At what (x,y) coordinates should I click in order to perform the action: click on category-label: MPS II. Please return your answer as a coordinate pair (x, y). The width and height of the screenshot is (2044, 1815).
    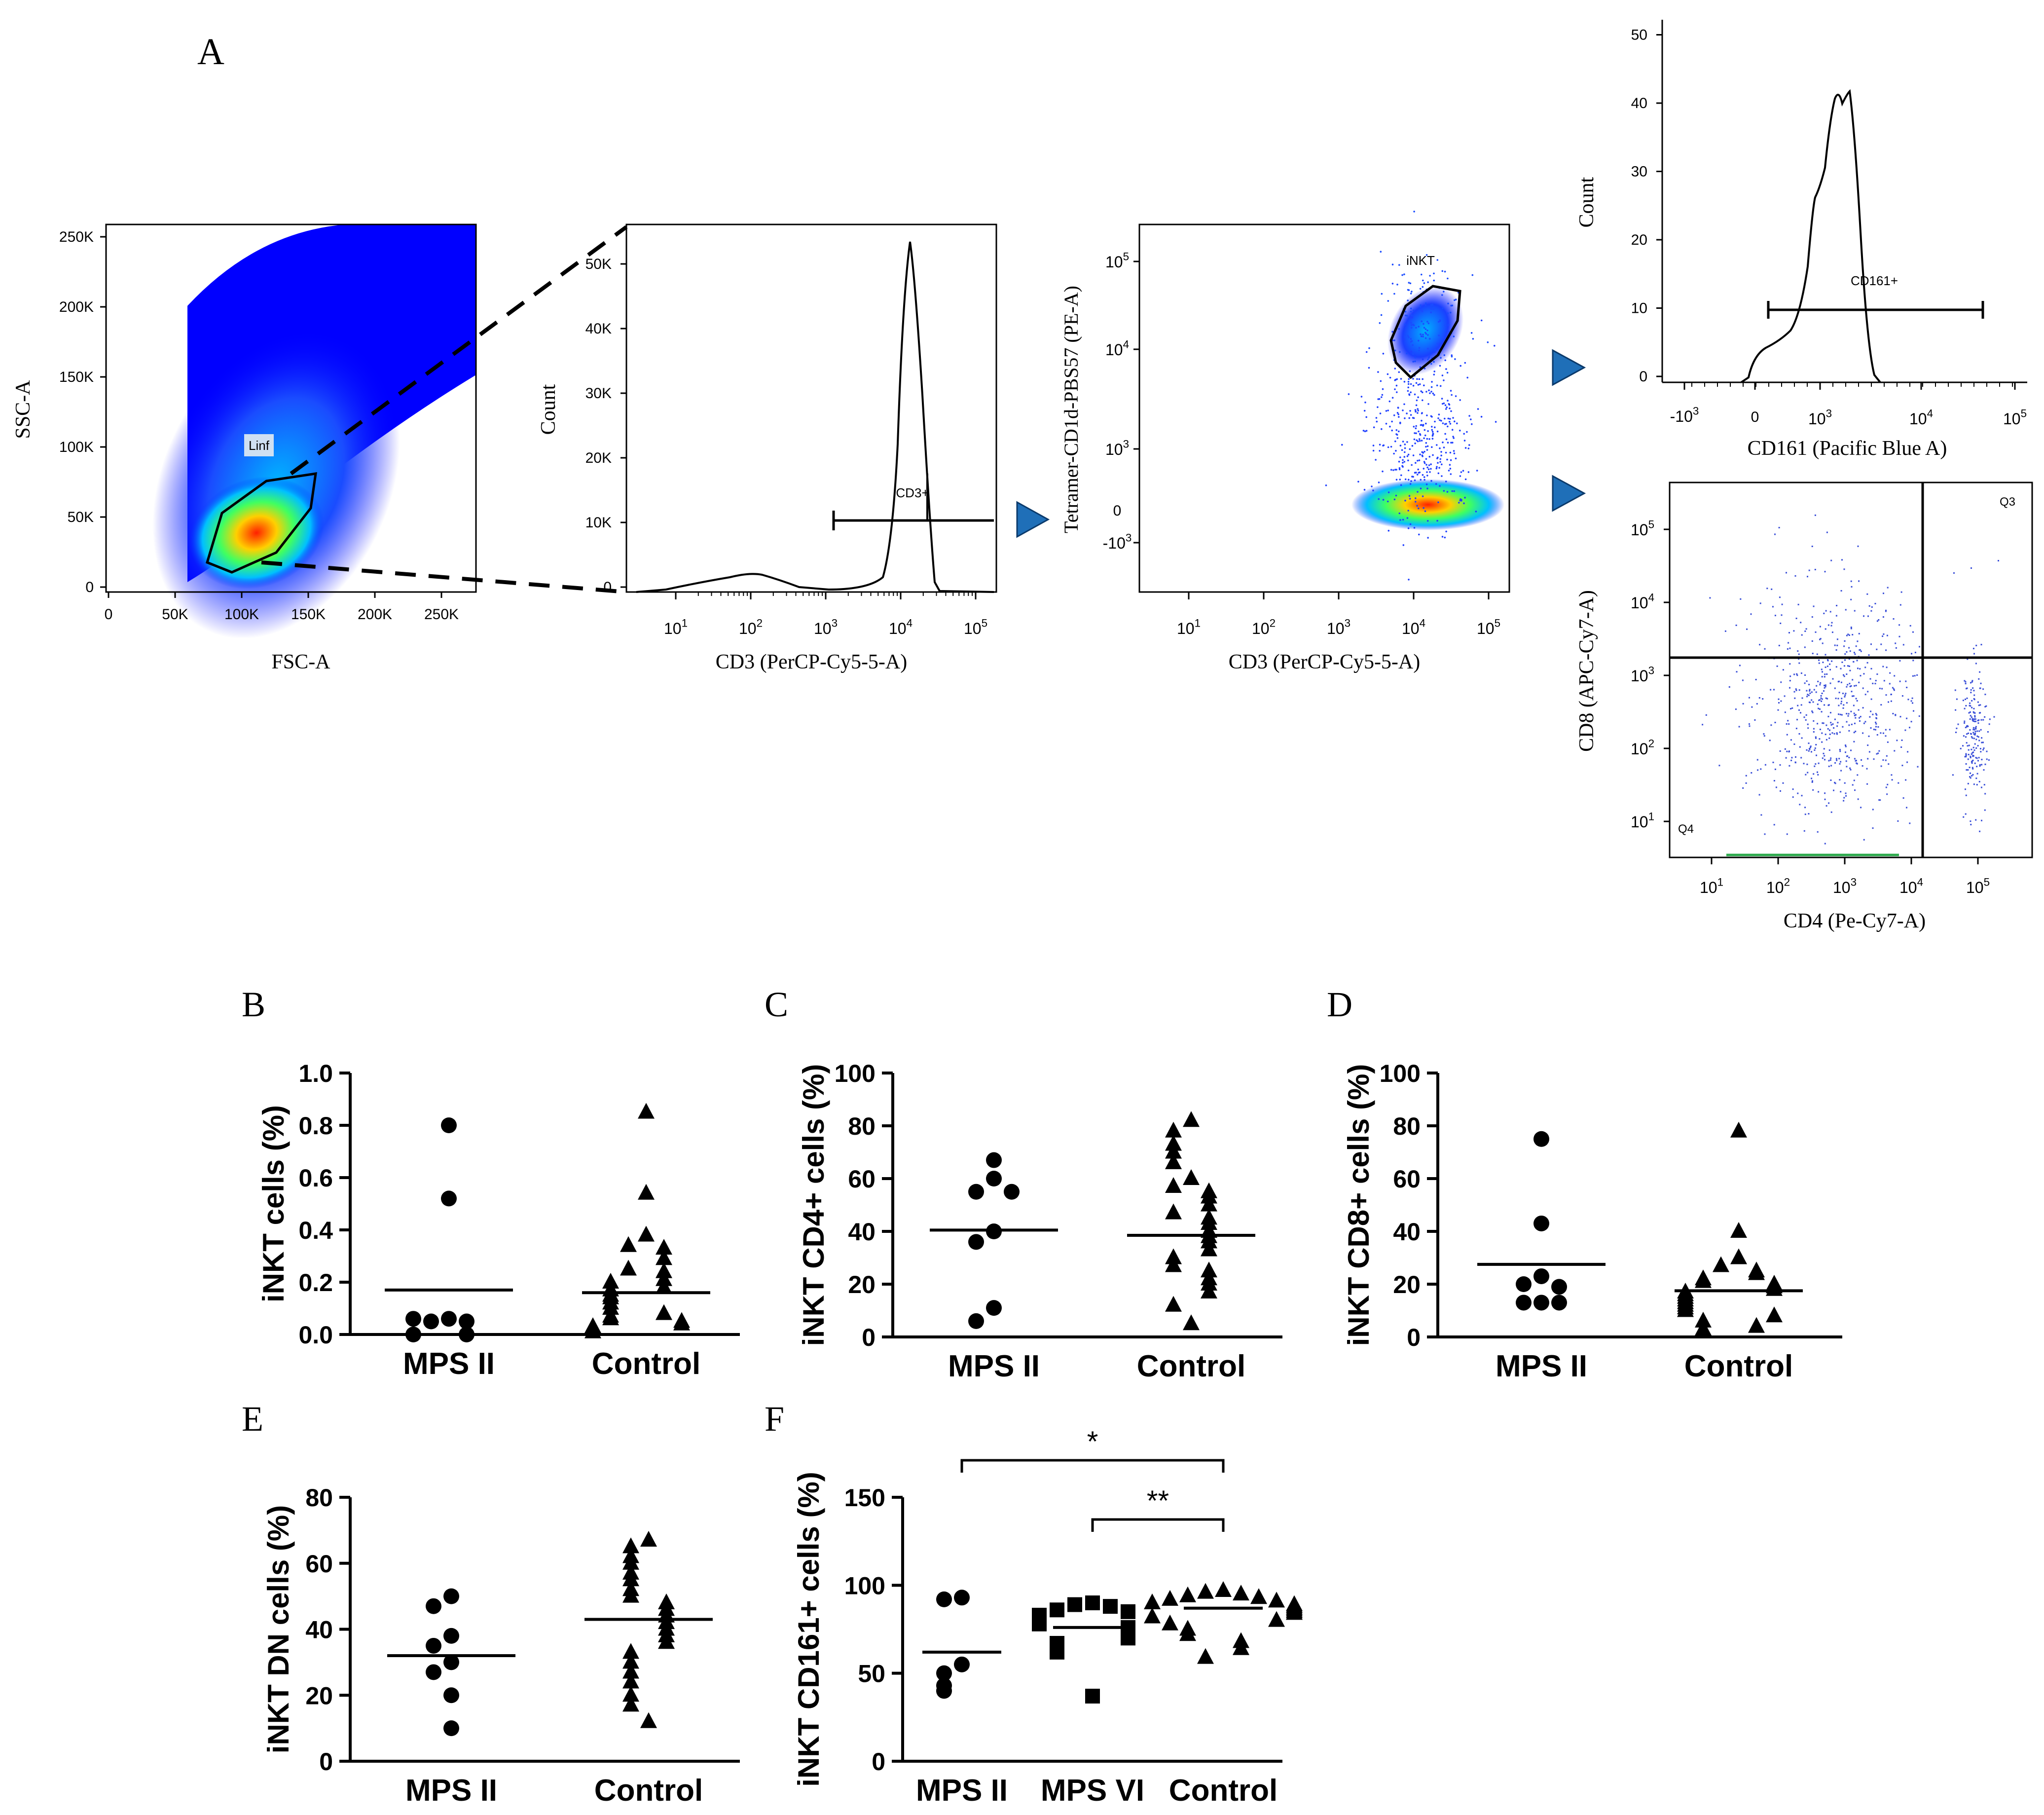
    Looking at the image, I should click on (1542, 1366).